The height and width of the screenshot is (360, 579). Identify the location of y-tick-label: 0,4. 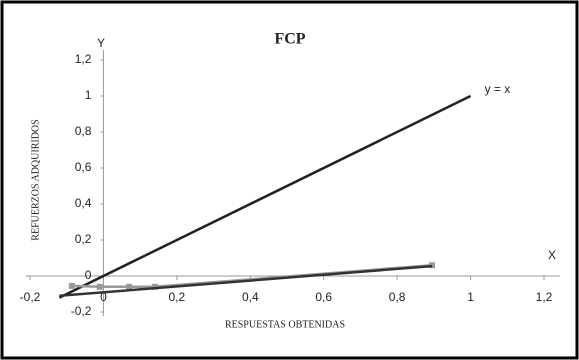
(83, 203).